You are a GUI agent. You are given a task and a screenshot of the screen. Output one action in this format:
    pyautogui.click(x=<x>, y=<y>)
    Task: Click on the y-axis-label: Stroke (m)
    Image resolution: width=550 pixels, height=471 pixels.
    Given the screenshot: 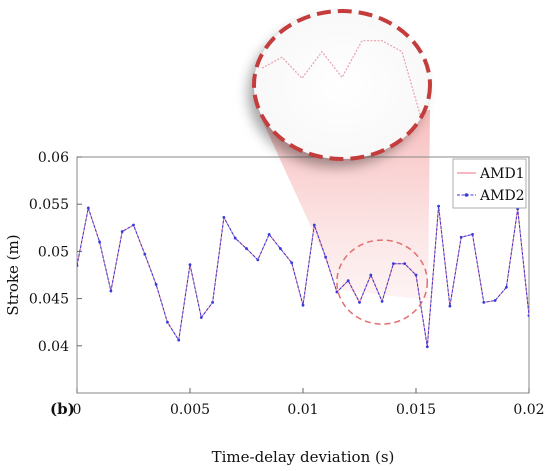 What is the action you would take?
    pyautogui.click(x=13, y=274)
    